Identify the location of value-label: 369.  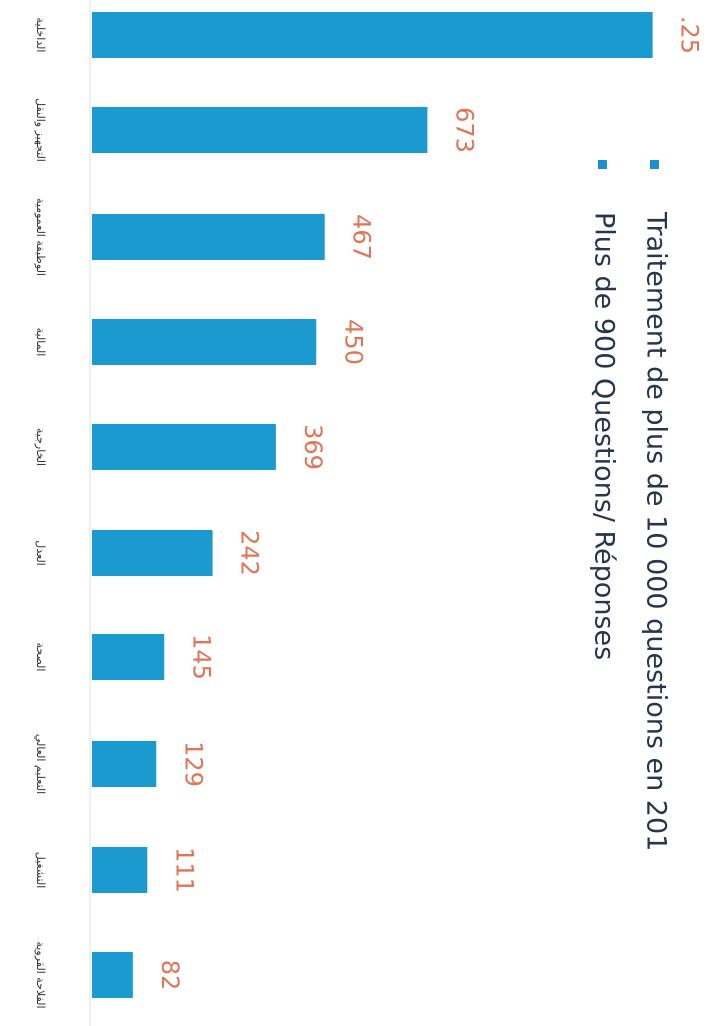
(313, 447).